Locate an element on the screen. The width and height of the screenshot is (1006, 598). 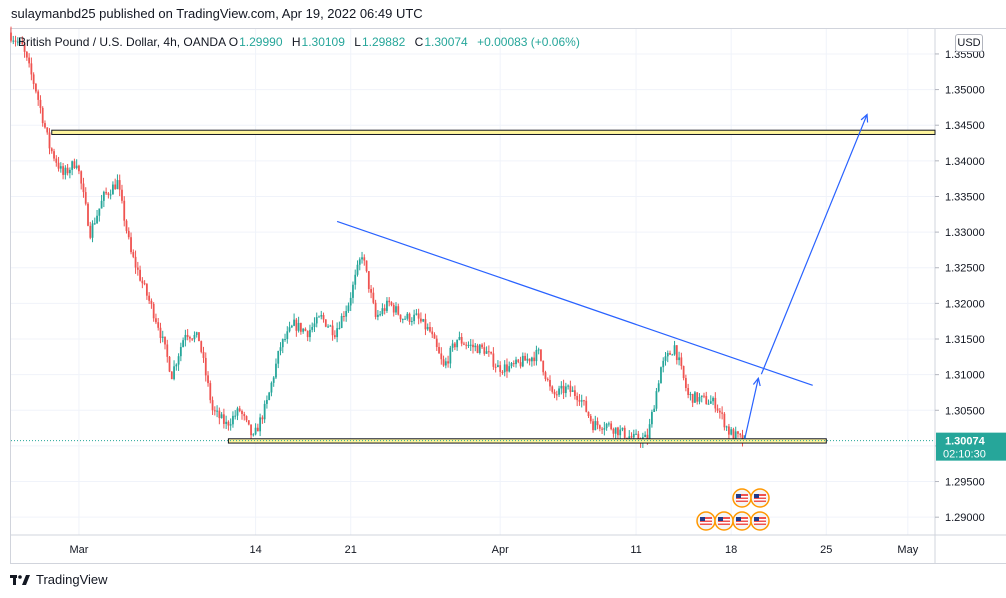
projection-arrow-1-head is located at coordinates (756, 381).